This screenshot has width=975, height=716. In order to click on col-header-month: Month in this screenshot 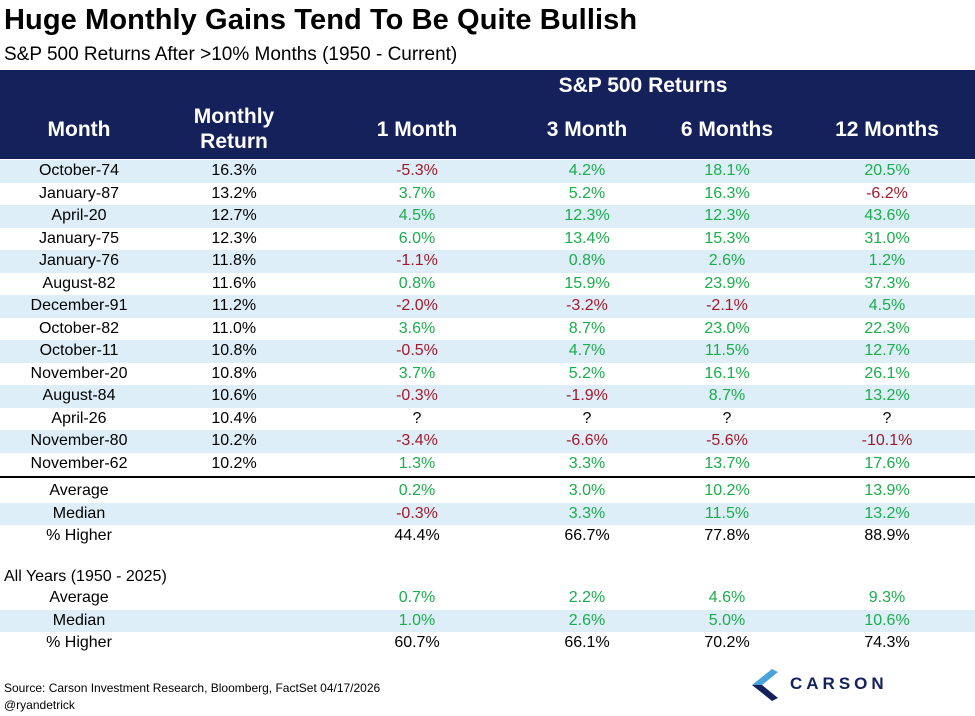, I will do `click(79, 129)`.